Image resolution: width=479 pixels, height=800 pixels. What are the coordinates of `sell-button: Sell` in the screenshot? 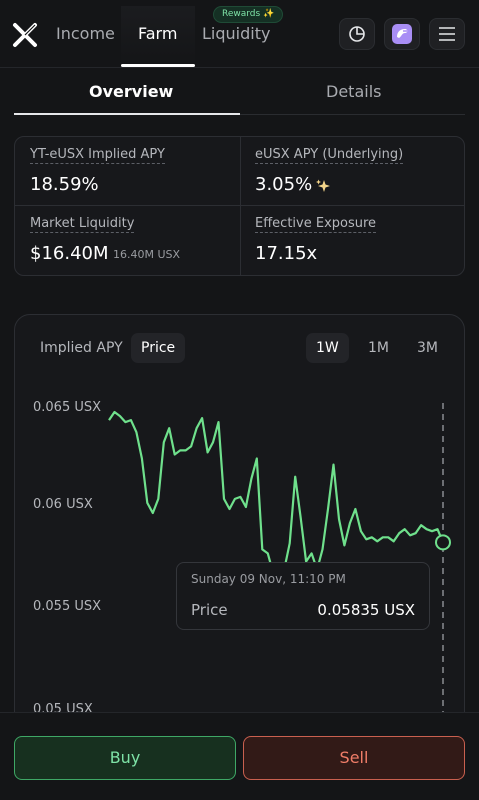 It's located at (354, 758).